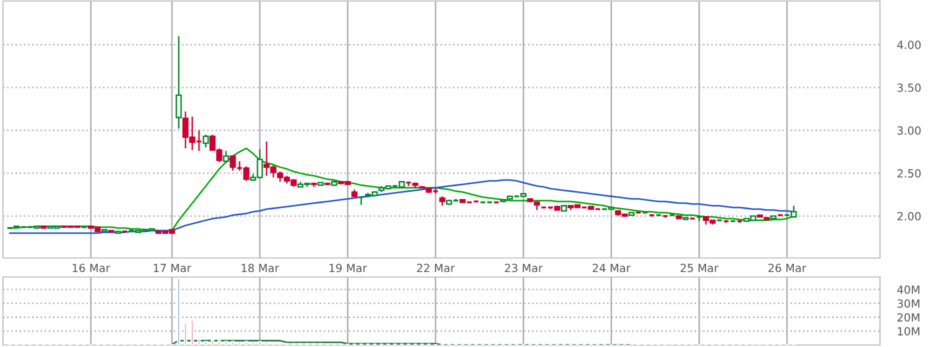 The image size is (950, 347). Describe the element at coordinates (261, 268) in the screenshot. I see `x-tick-label: 18 Mar` at that location.